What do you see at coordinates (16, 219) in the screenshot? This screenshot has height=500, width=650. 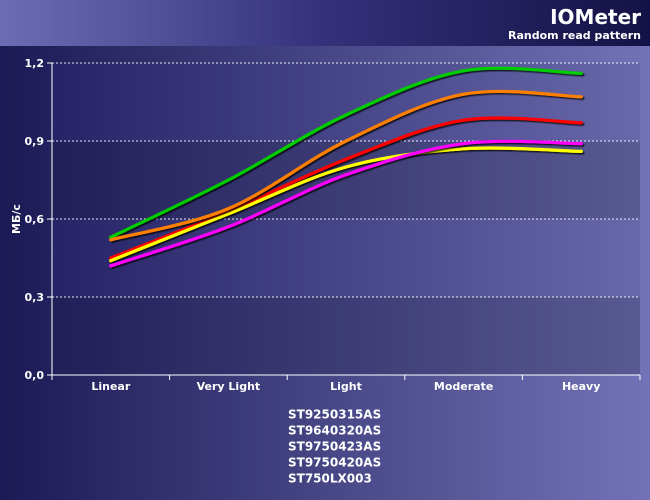 I see `y-axis-label: МБ/с` at bounding box center [16, 219].